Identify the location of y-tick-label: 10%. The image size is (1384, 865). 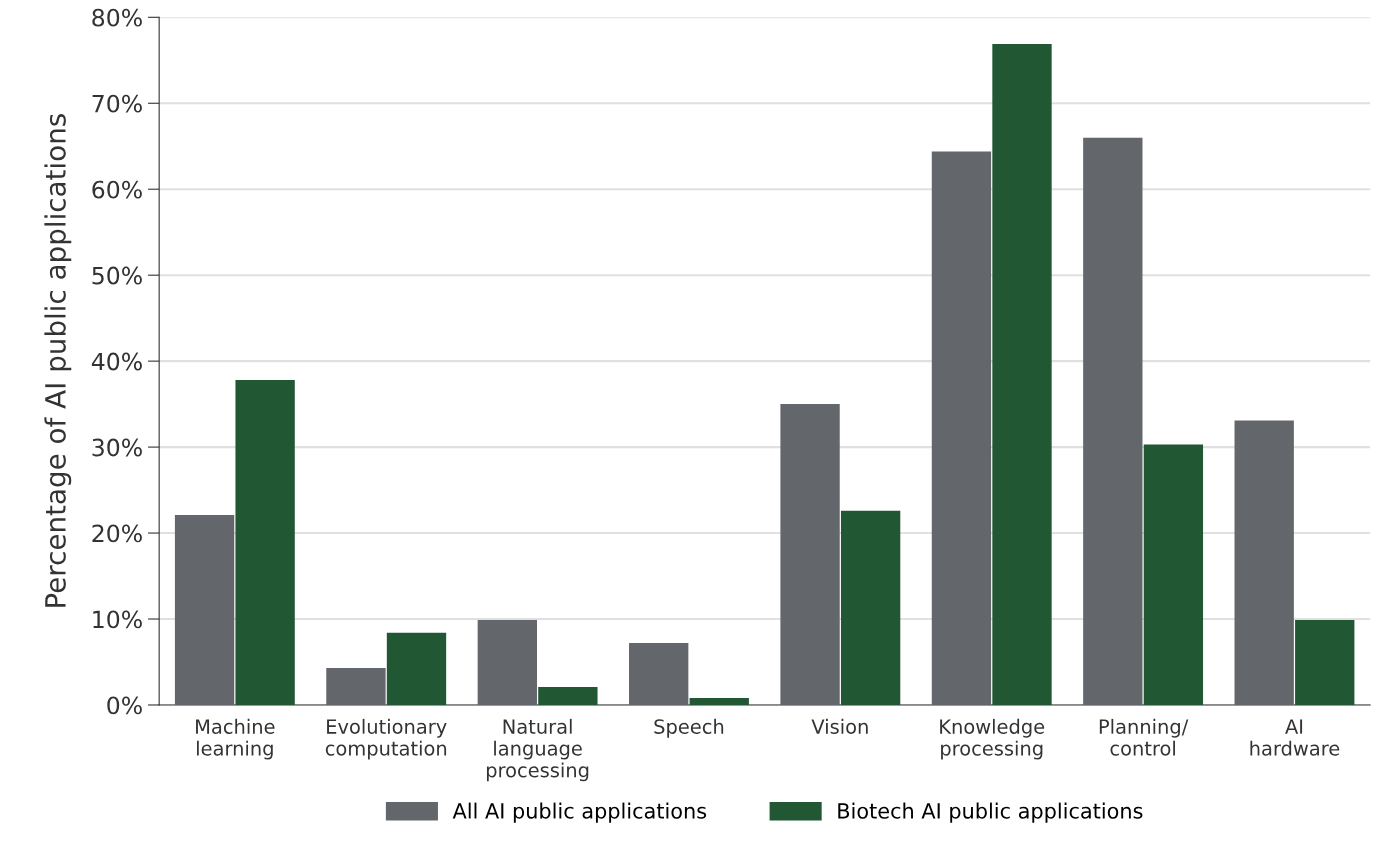
(117, 619).